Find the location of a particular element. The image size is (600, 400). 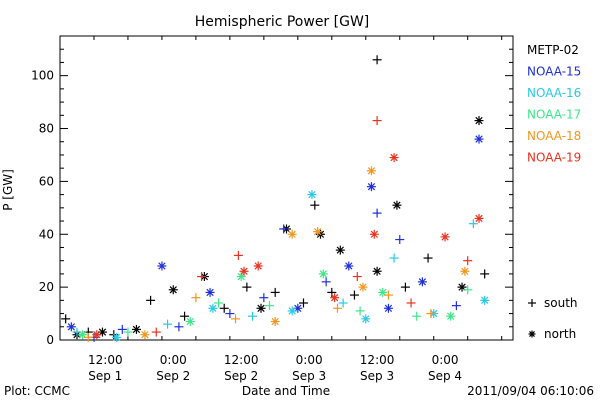

y-tick-label: 60 is located at coordinates (46, 181).